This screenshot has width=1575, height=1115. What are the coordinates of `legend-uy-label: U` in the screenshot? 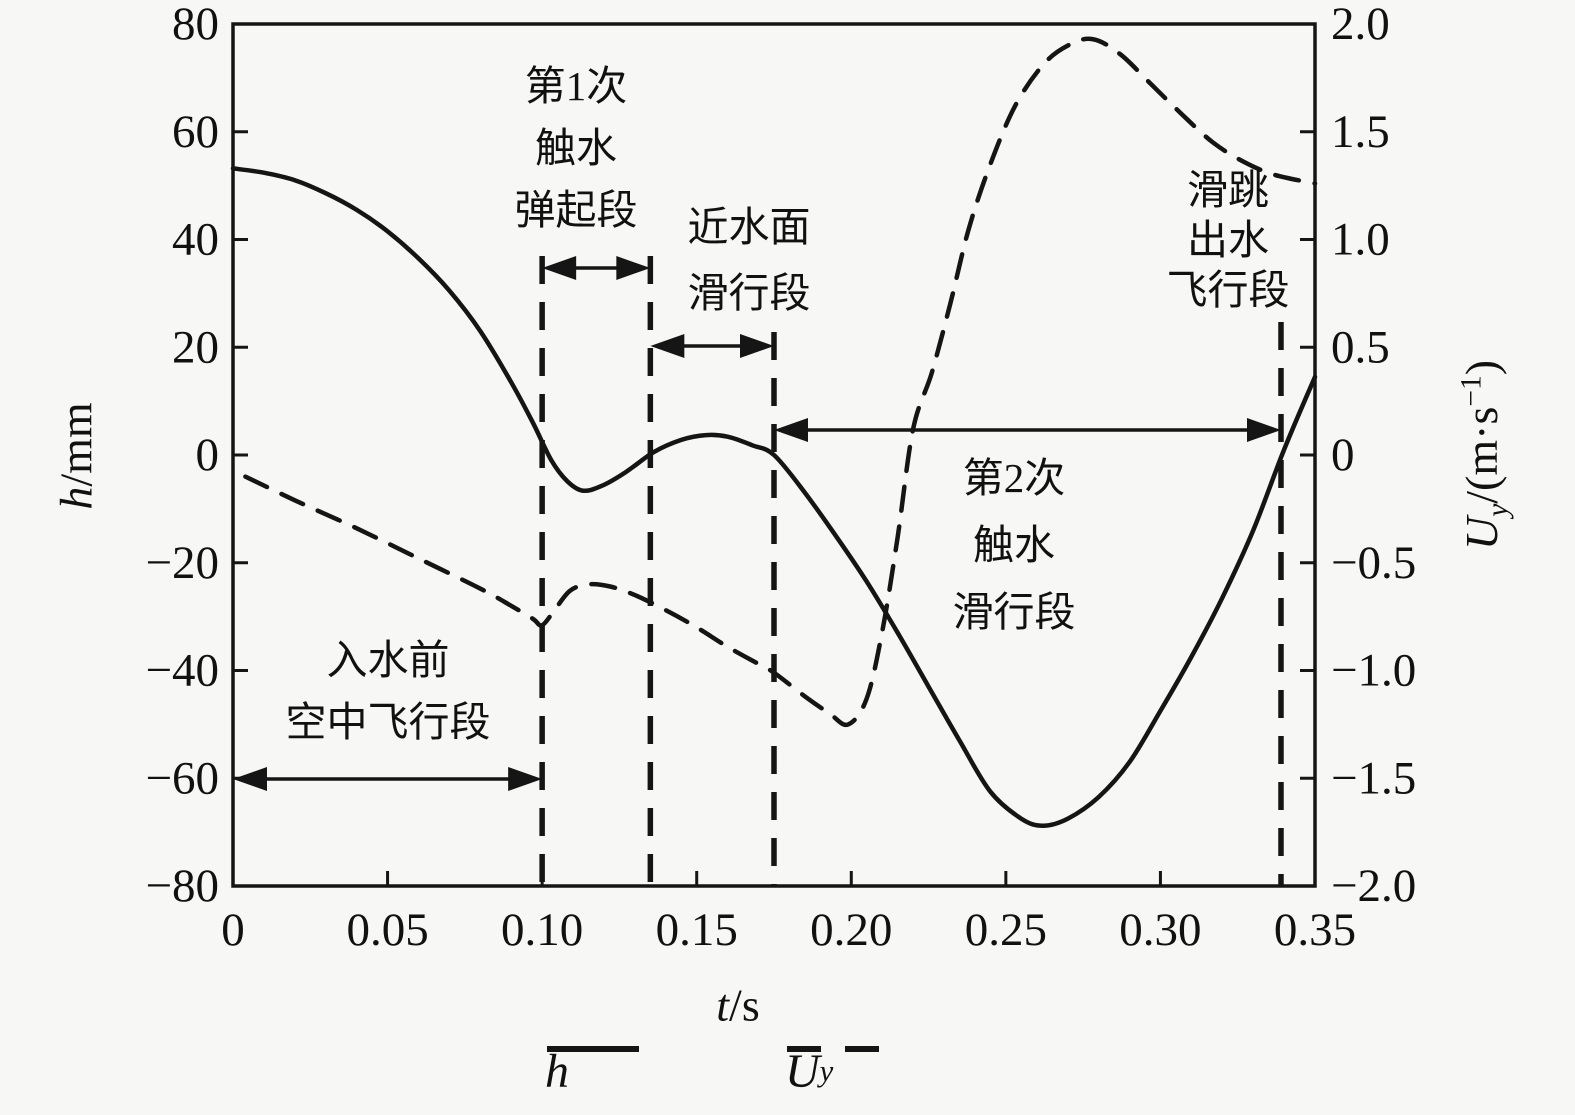 It's located at (802, 1071).